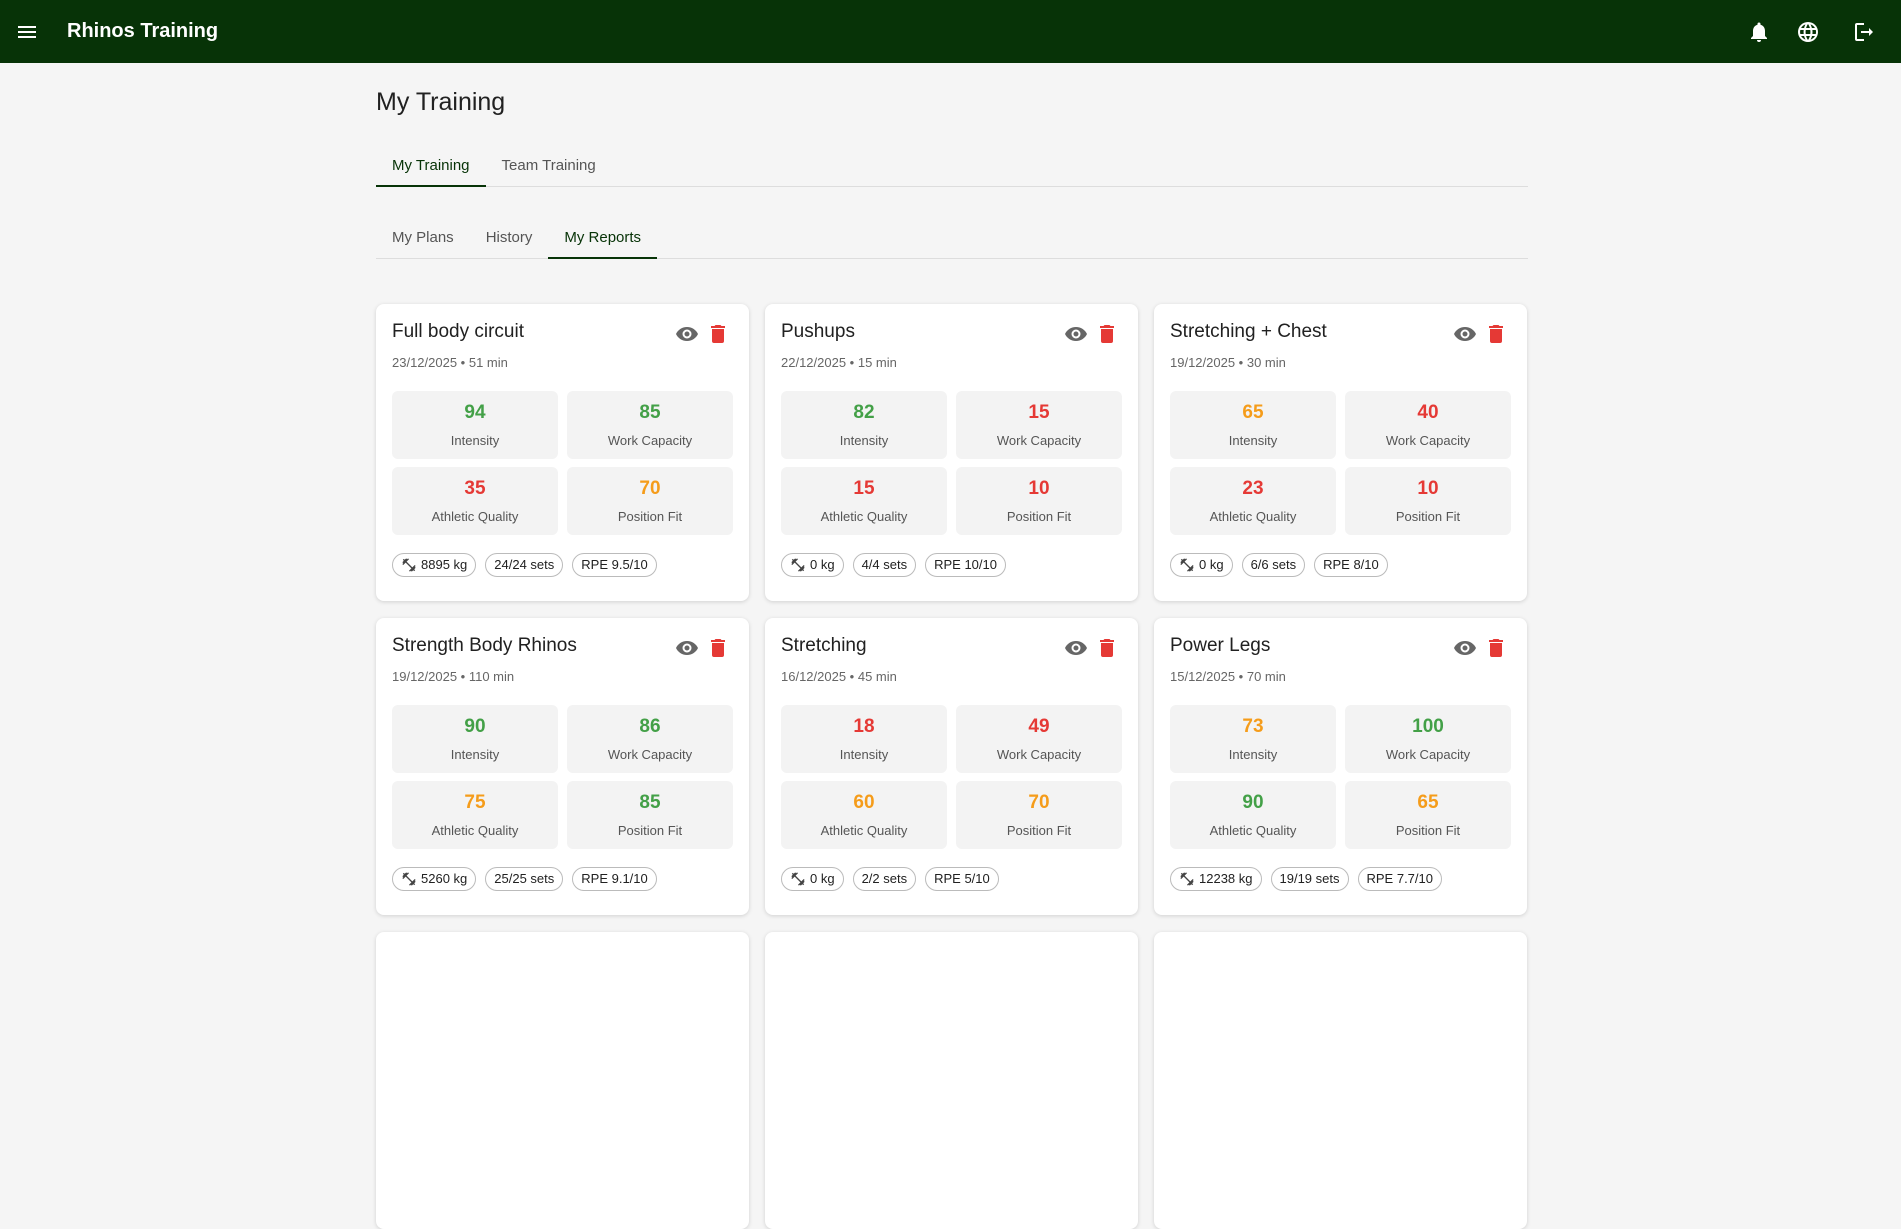  Describe the element at coordinates (1228, 362) in the screenshot. I see `card-meta: 19/12/2025 • 30 min` at that location.